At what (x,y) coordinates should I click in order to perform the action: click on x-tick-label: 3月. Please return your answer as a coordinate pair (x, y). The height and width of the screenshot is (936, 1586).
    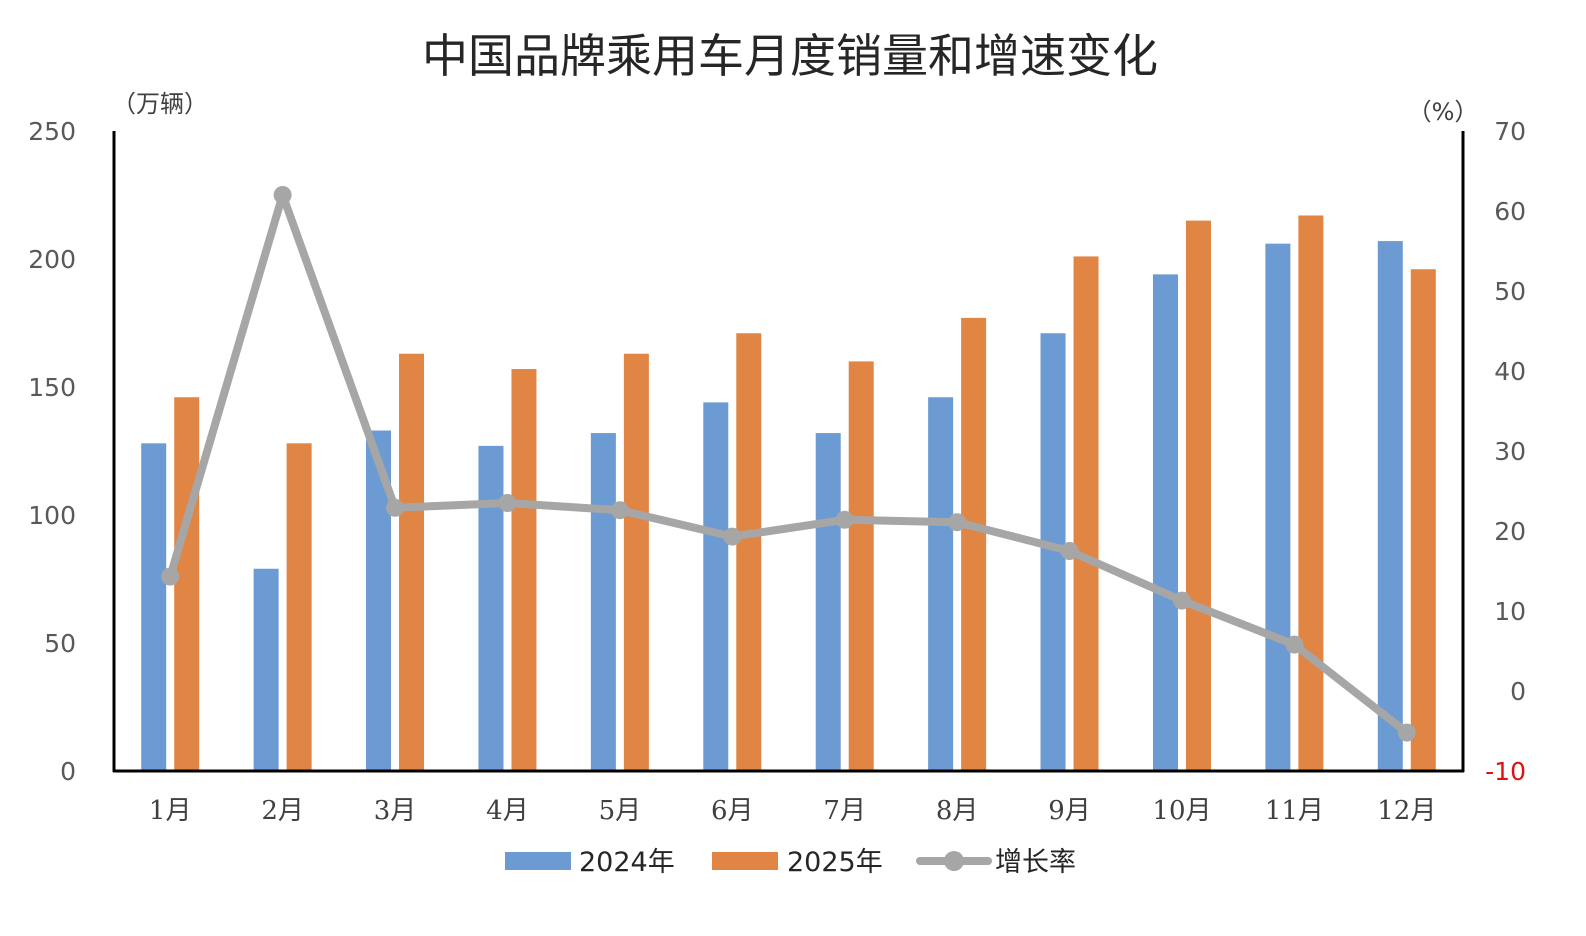
    Looking at the image, I should click on (395, 811).